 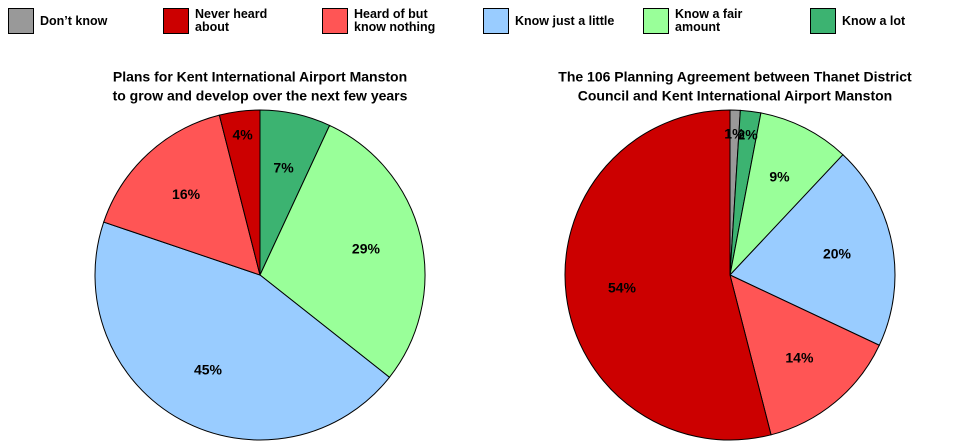 I want to click on legend-label: Heard of but know nothing, so click(x=395, y=20).